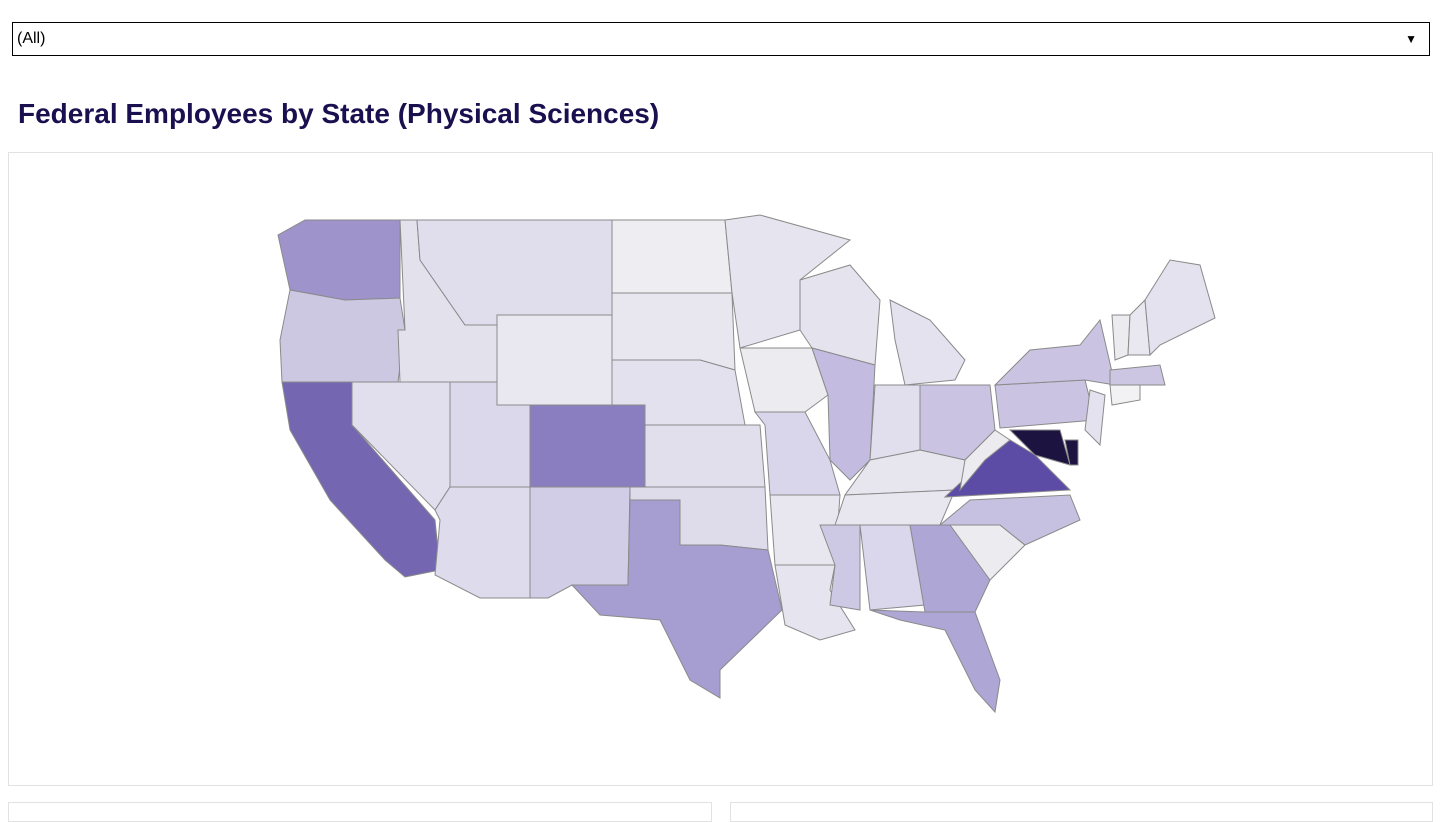 This screenshot has height=822, width=1440. What do you see at coordinates (31, 38) in the screenshot?
I see `filter-value: (All)` at bounding box center [31, 38].